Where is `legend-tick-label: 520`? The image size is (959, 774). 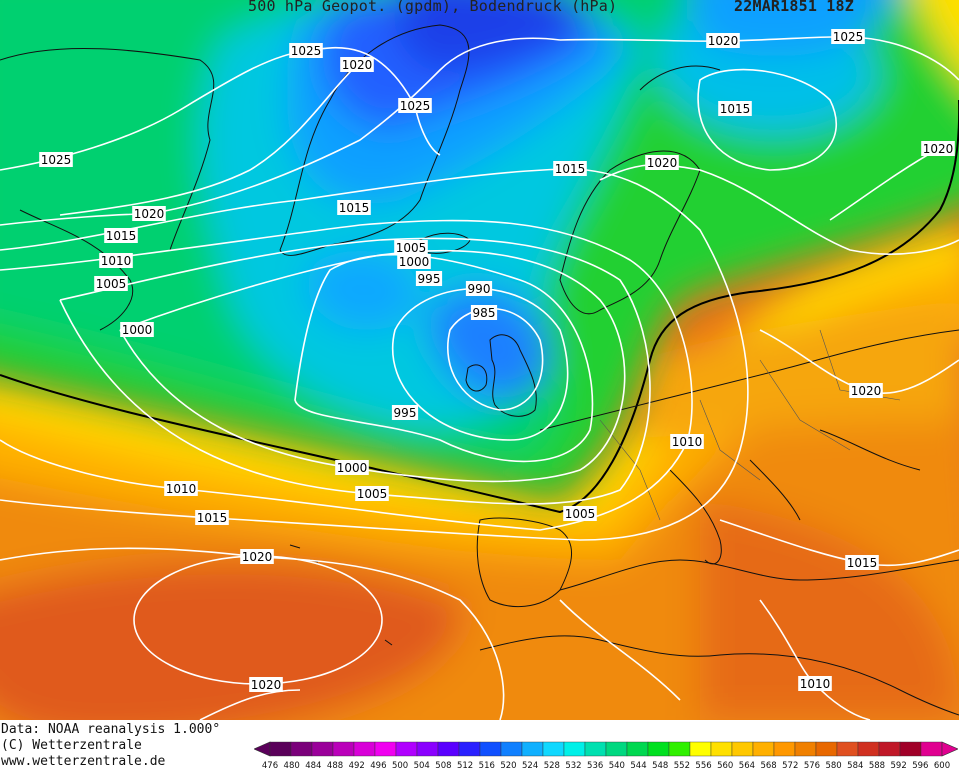 legend-tick-label: 520 is located at coordinates (508, 765).